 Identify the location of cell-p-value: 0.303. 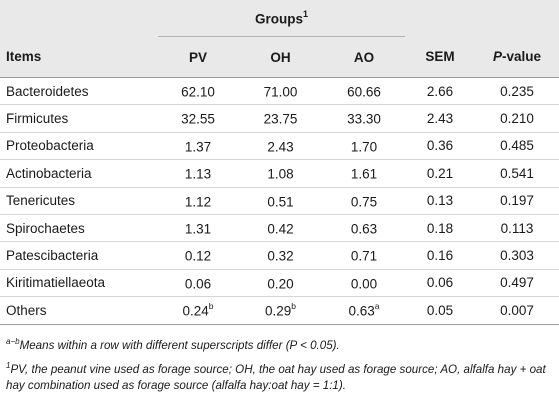
(517, 255).